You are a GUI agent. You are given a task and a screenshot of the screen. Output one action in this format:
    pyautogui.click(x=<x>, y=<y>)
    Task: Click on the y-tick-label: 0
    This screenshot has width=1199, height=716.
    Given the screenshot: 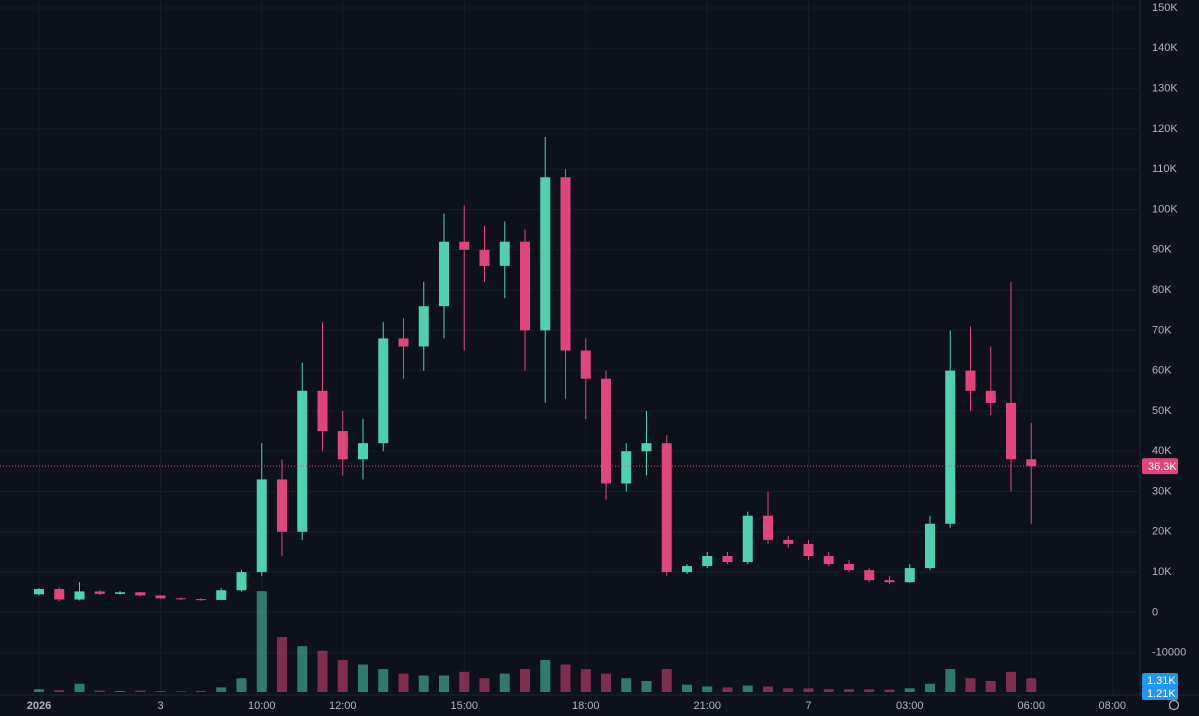 What is the action you would take?
    pyautogui.click(x=1155, y=612)
    